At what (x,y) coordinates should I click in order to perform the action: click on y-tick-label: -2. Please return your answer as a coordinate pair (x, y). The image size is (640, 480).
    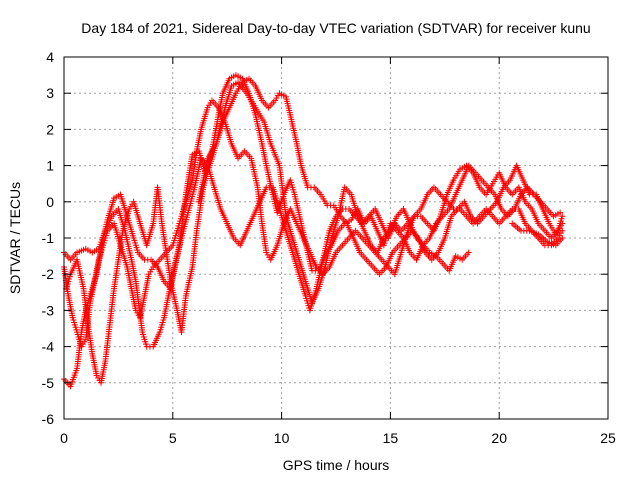
    Looking at the image, I should click on (48, 274).